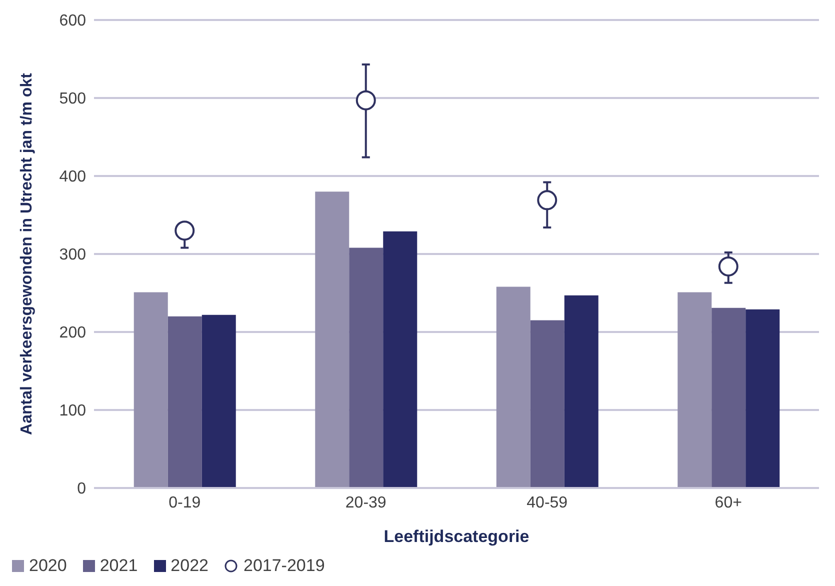 The height and width of the screenshot is (586, 835). I want to click on y-tick-label: 100, so click(72, 411).